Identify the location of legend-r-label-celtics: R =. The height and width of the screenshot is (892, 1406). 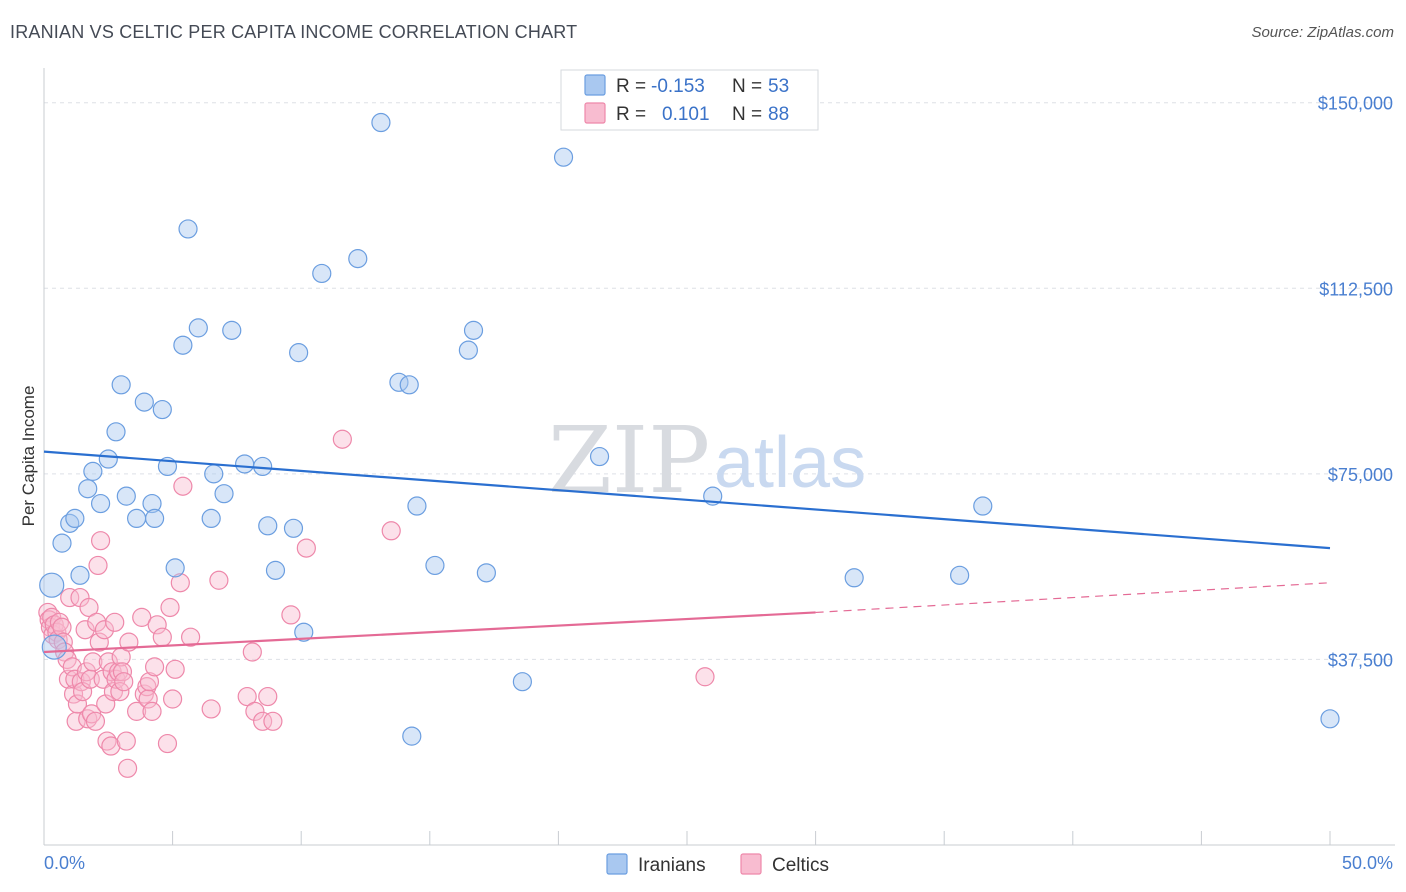
(631, 114).